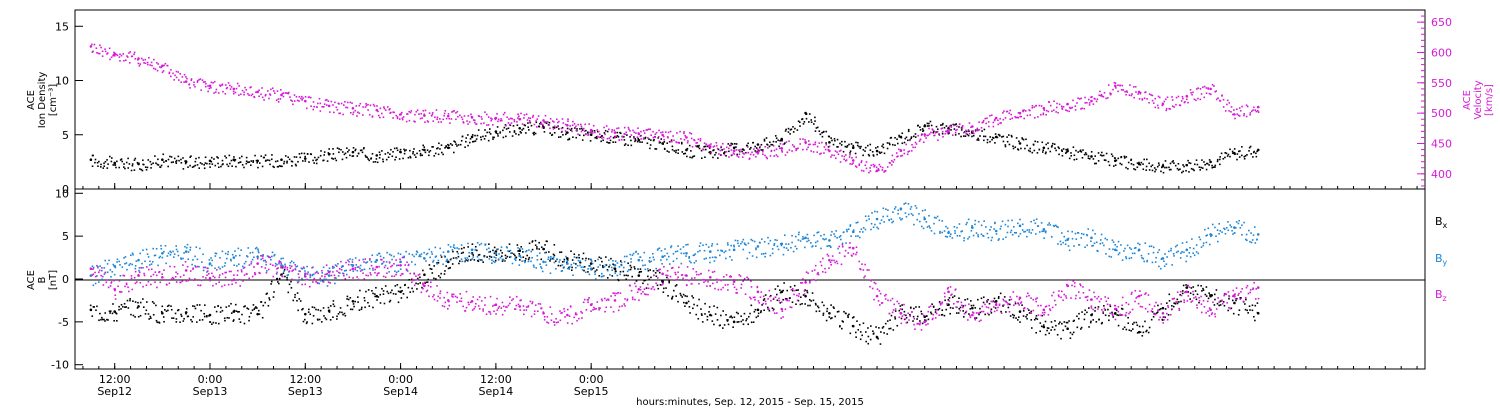  I want to click on top-left-axis-title: ACE Ion Density [cm⁻³], so click(42, 100).